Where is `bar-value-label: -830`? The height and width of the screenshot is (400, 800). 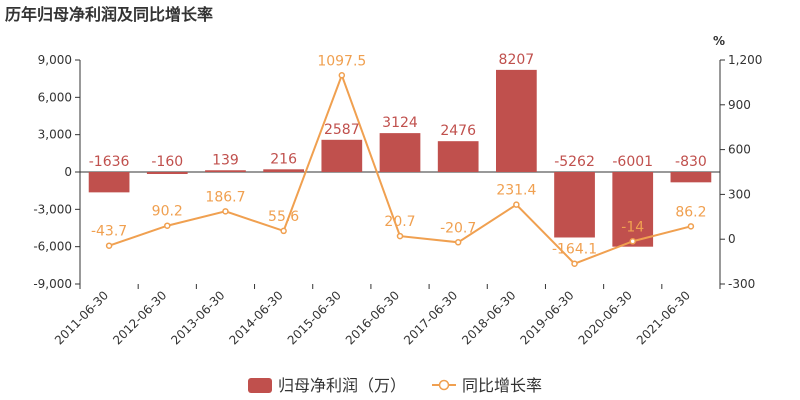 bar-value-label: -830 is located at coordinates (691, 162).